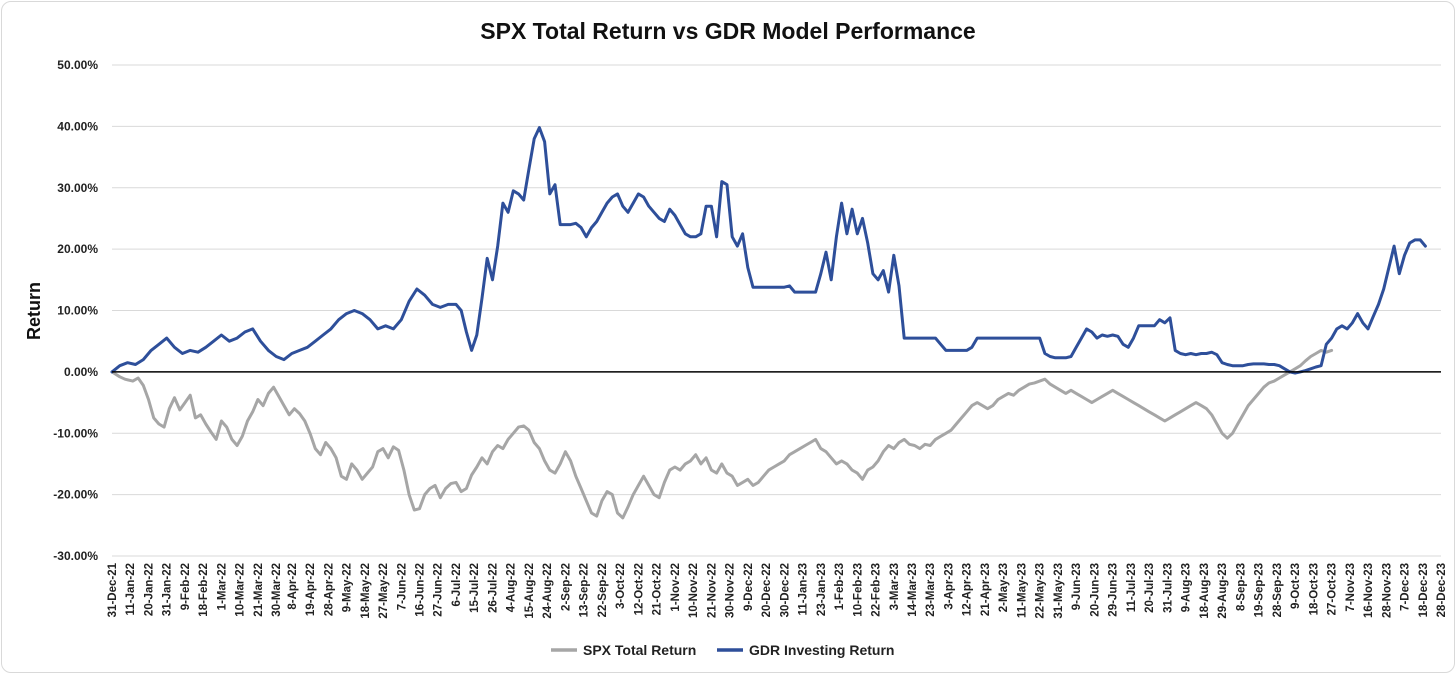  What do you see at coordinates (113, 589) in the screenshot?
I see `x-tick-label: 31-Dec-21` at bounding box center [113, 589].